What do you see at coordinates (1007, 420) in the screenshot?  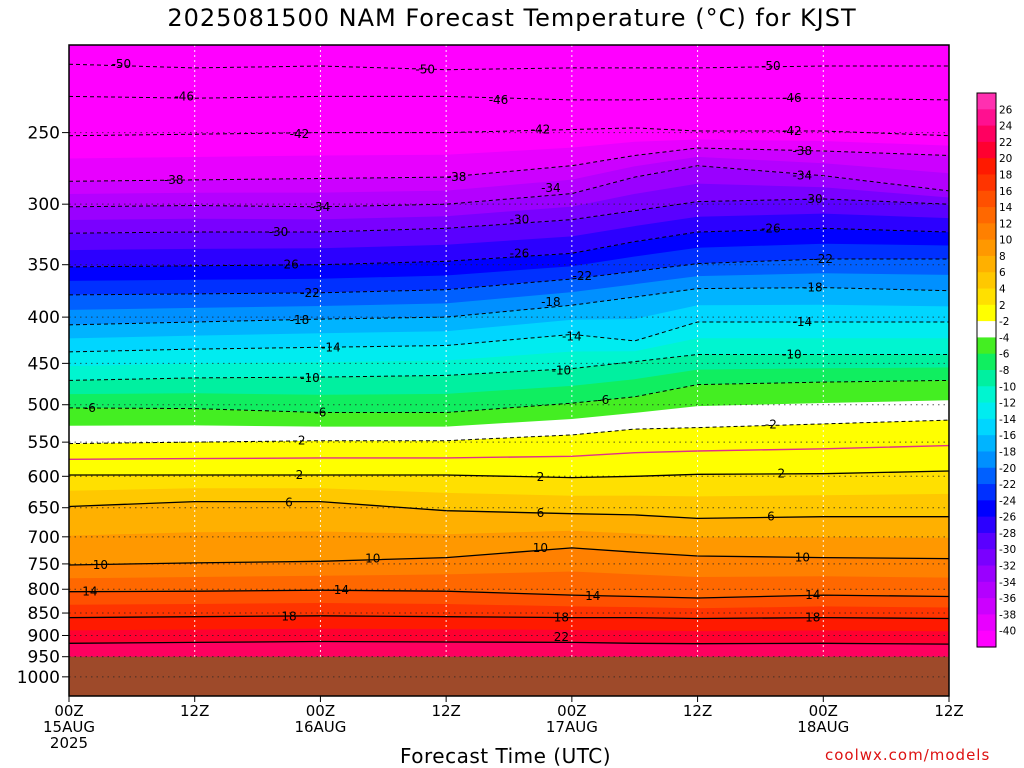 I see `color-bar-label: -14` at bounding box center [1007, 420].